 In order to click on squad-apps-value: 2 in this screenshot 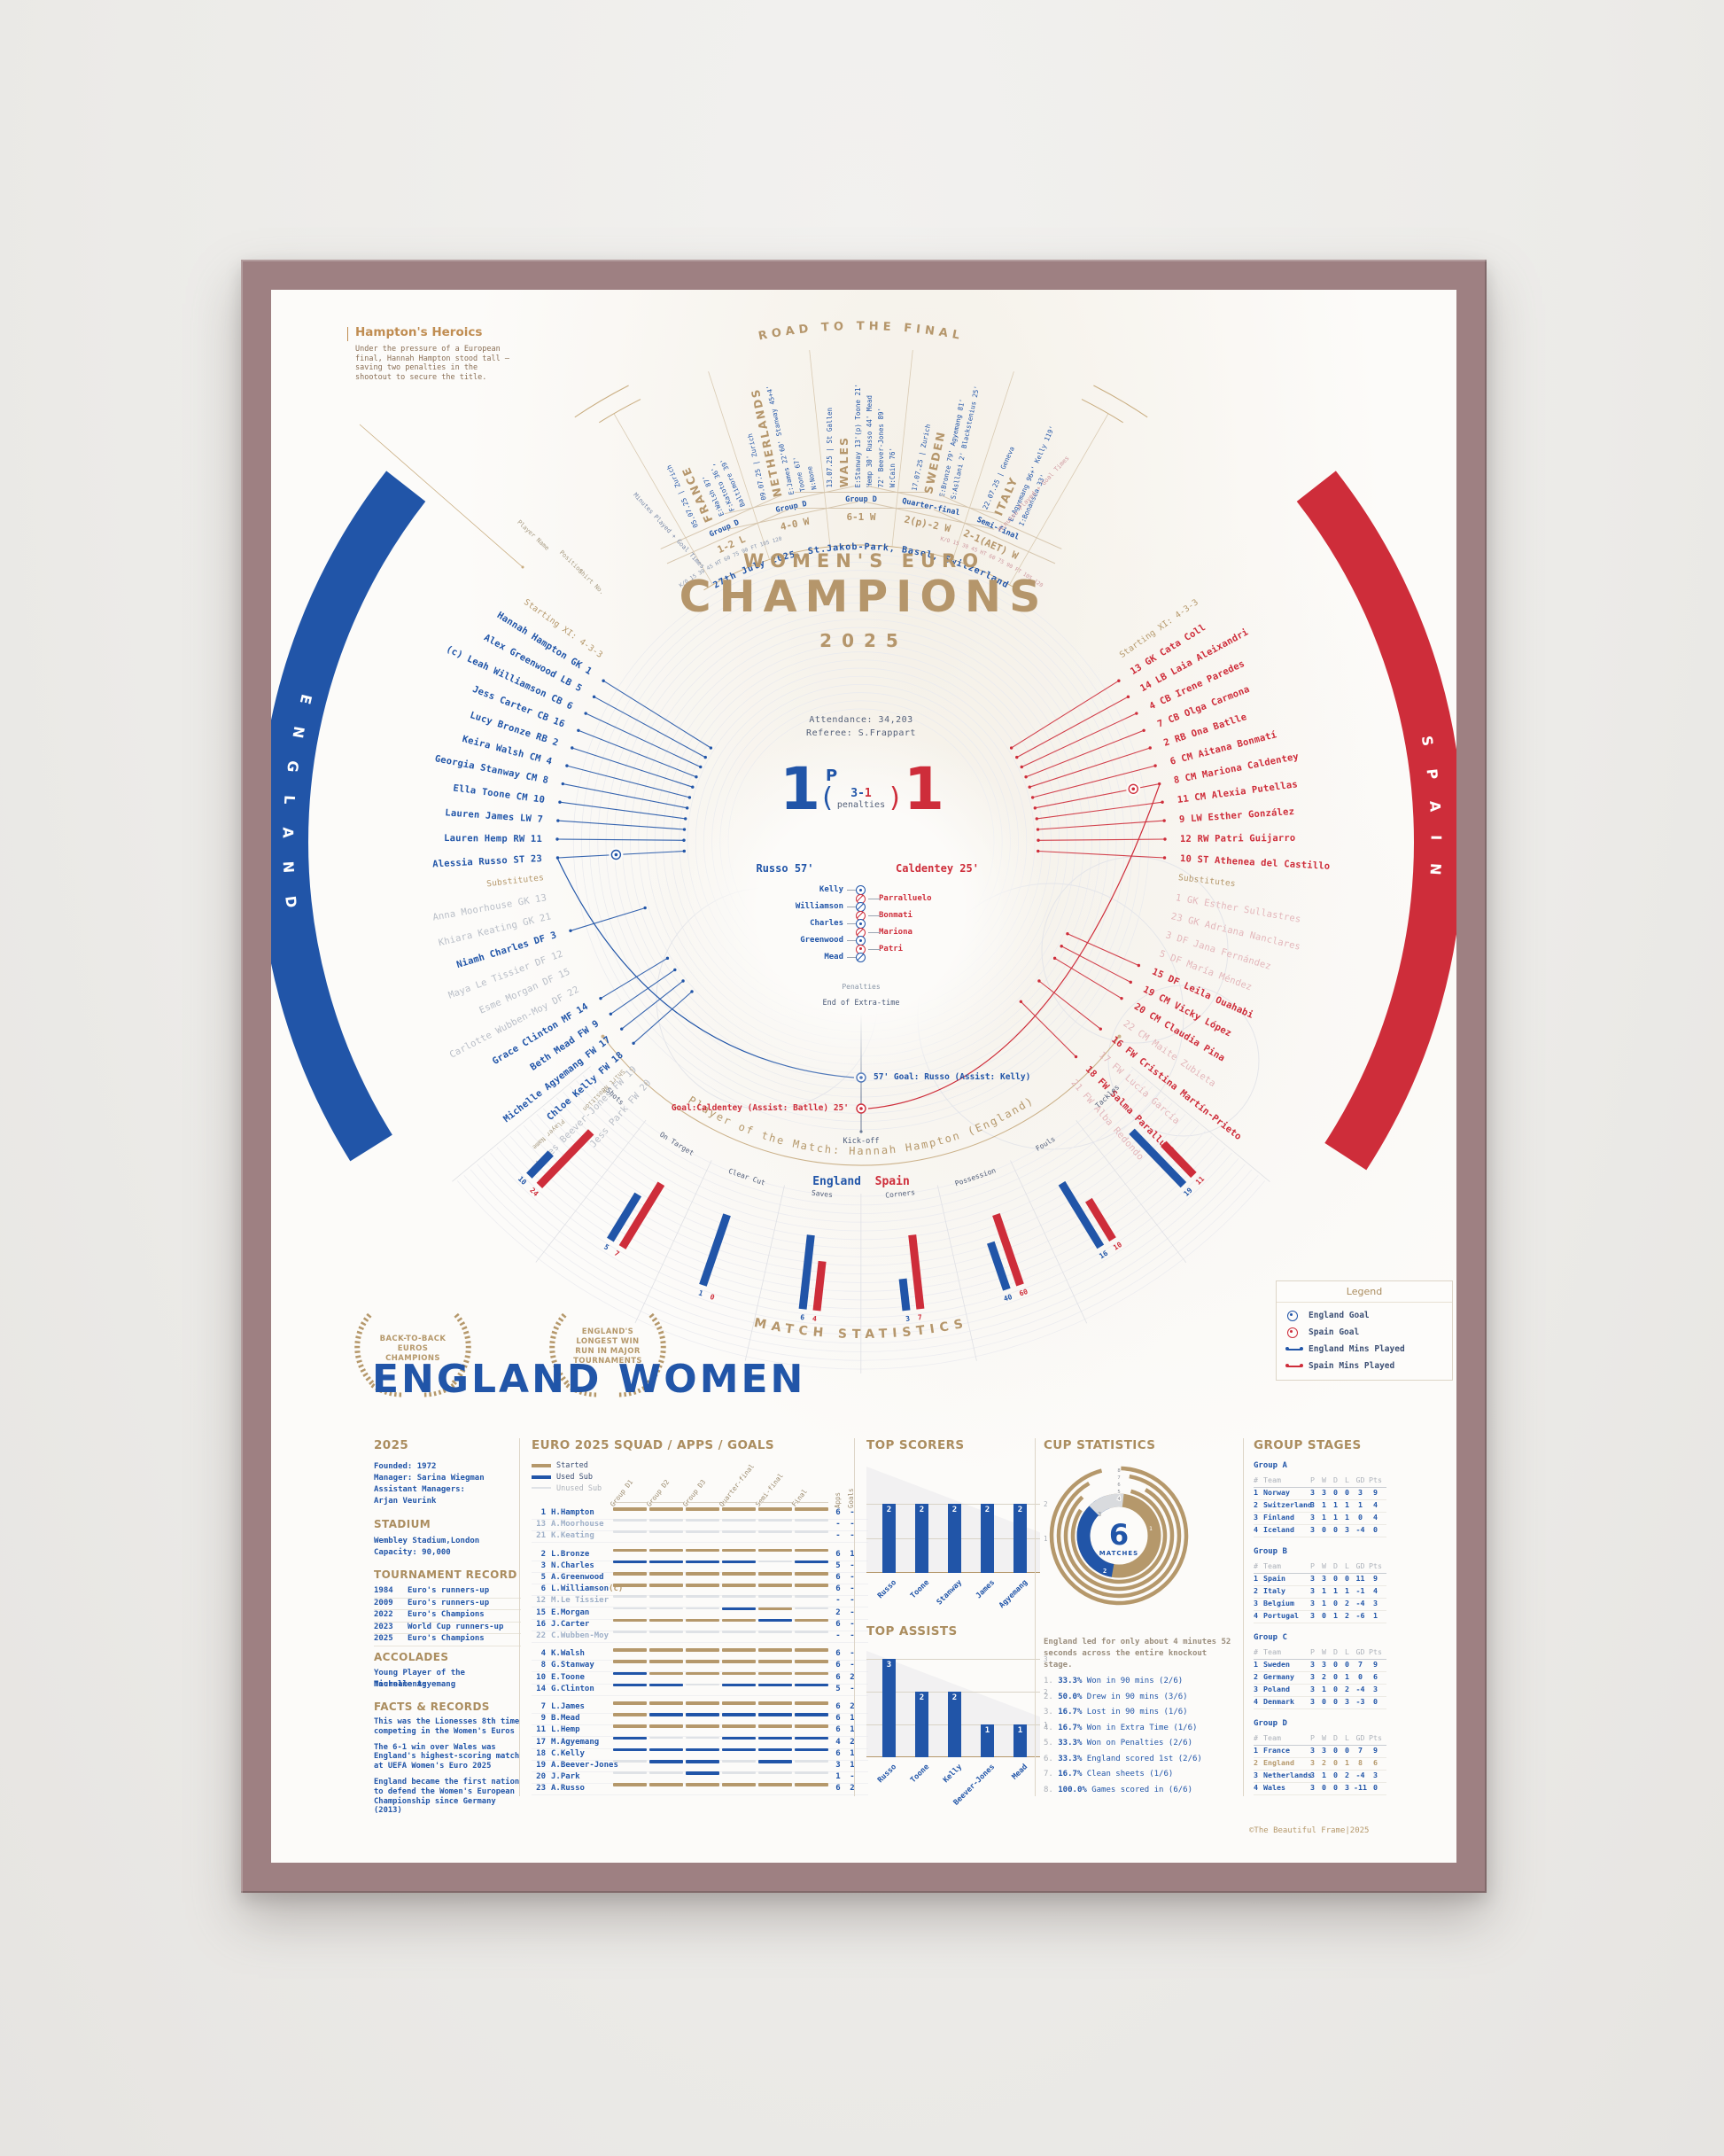, I will do `click(838, 1612)`.